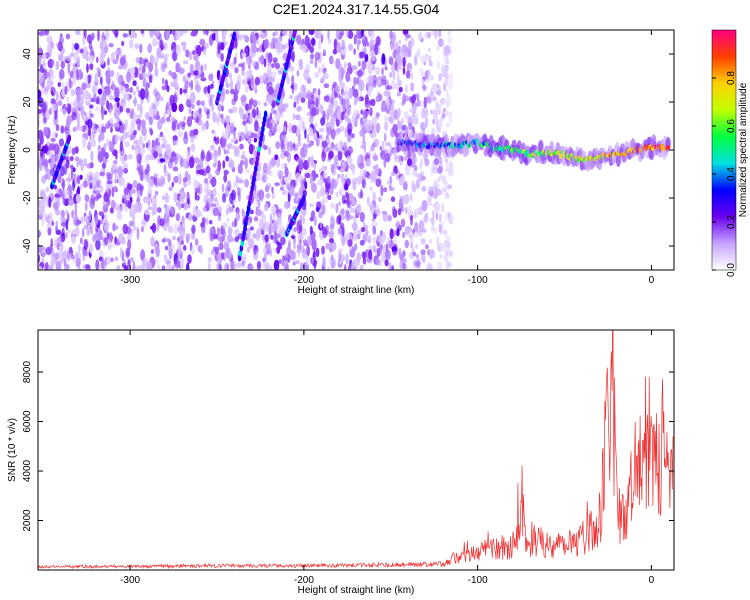  I want to click on snr-xtick-label: 0, so click(652, 580).